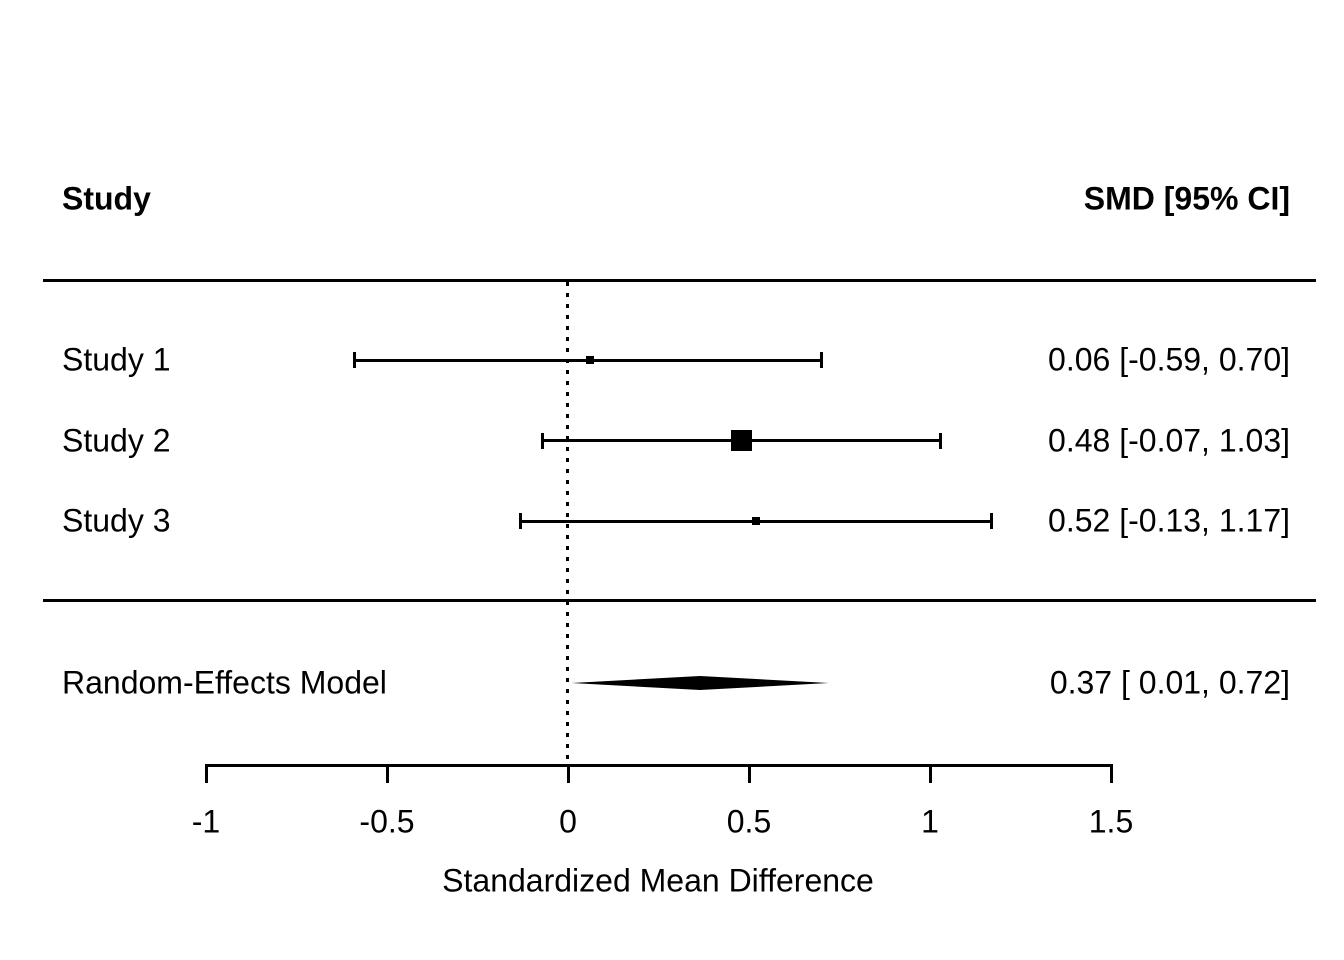 The image size is (1344, 960). What do you see at coordinates (658, 880) in the screenshot?
I see `x-axis-title: Standardized Mean Difference` at bounding box center [658, 880].